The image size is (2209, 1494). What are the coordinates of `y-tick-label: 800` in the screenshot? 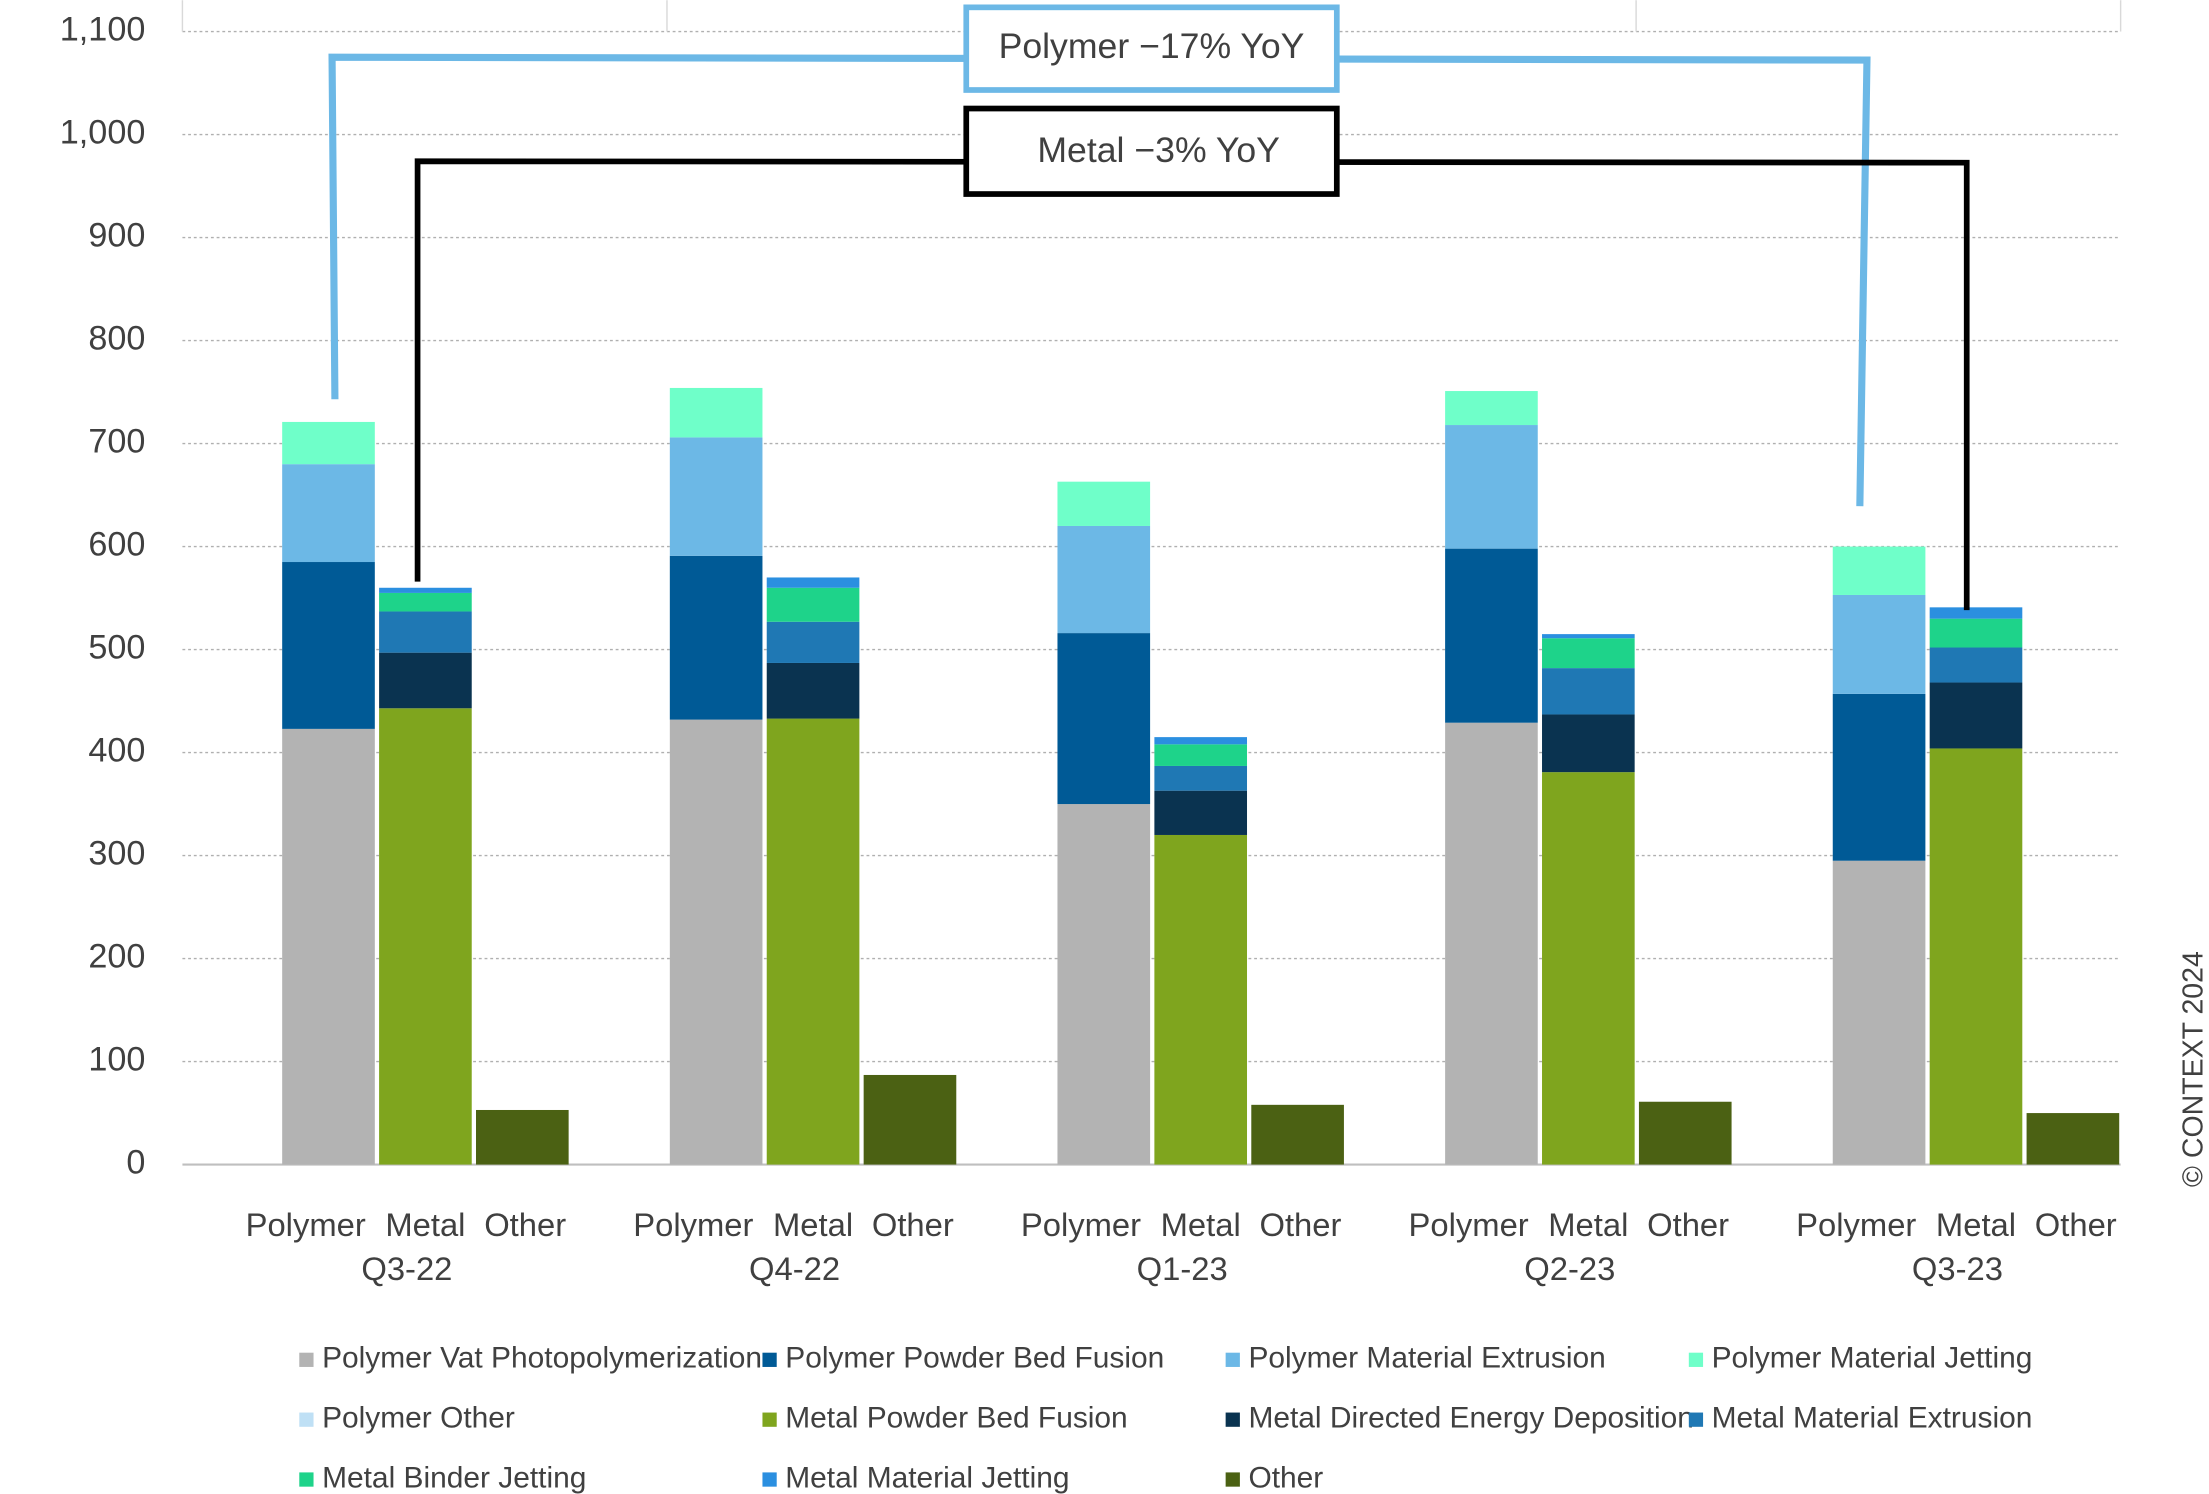 It's located at (116, 339).